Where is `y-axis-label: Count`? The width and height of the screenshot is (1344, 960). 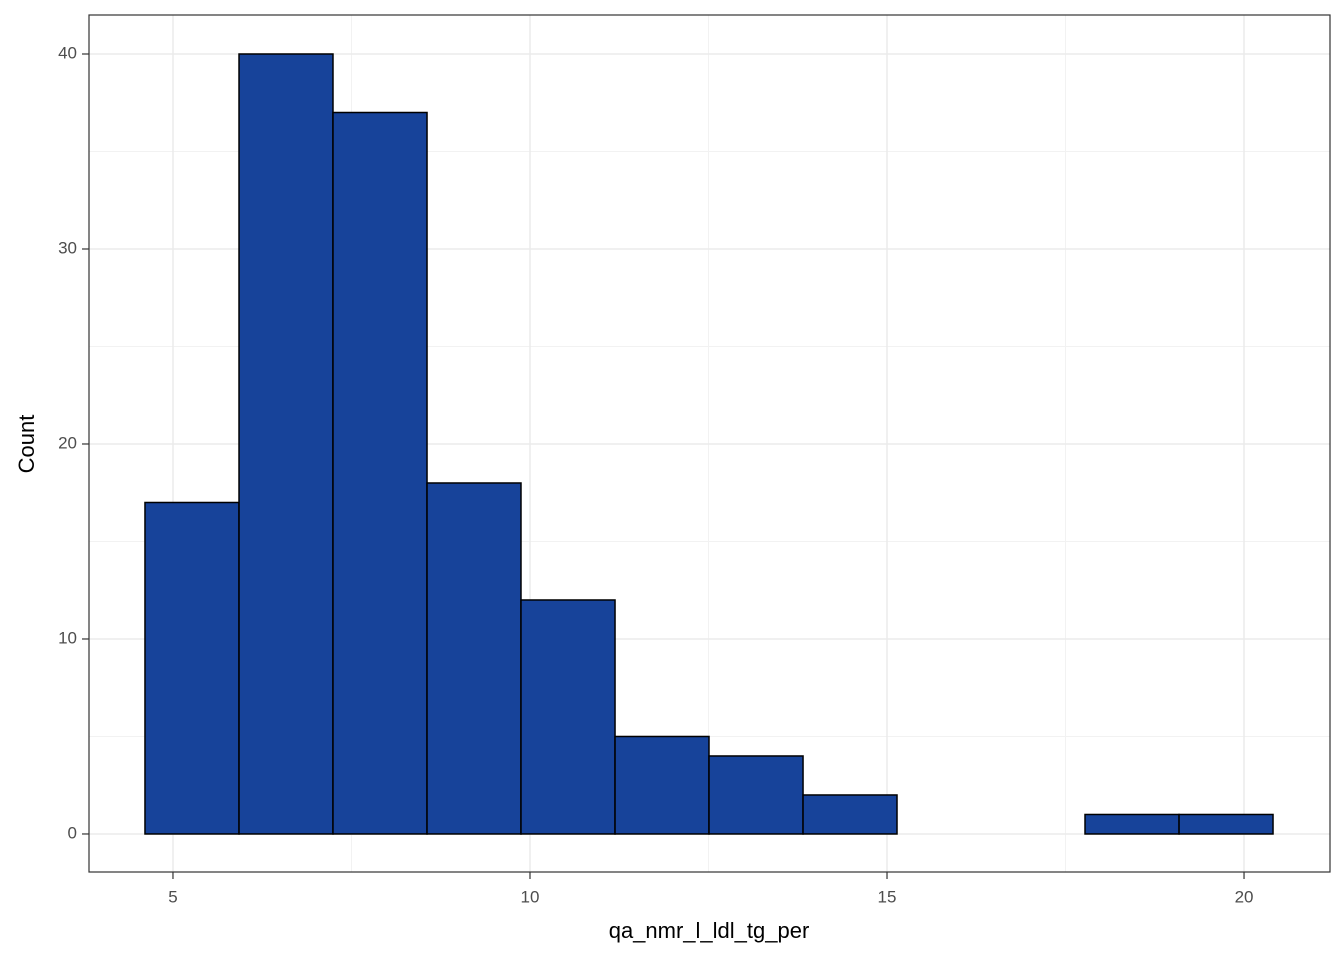 y-axis-label: Count is located at coordinates (26, 444).